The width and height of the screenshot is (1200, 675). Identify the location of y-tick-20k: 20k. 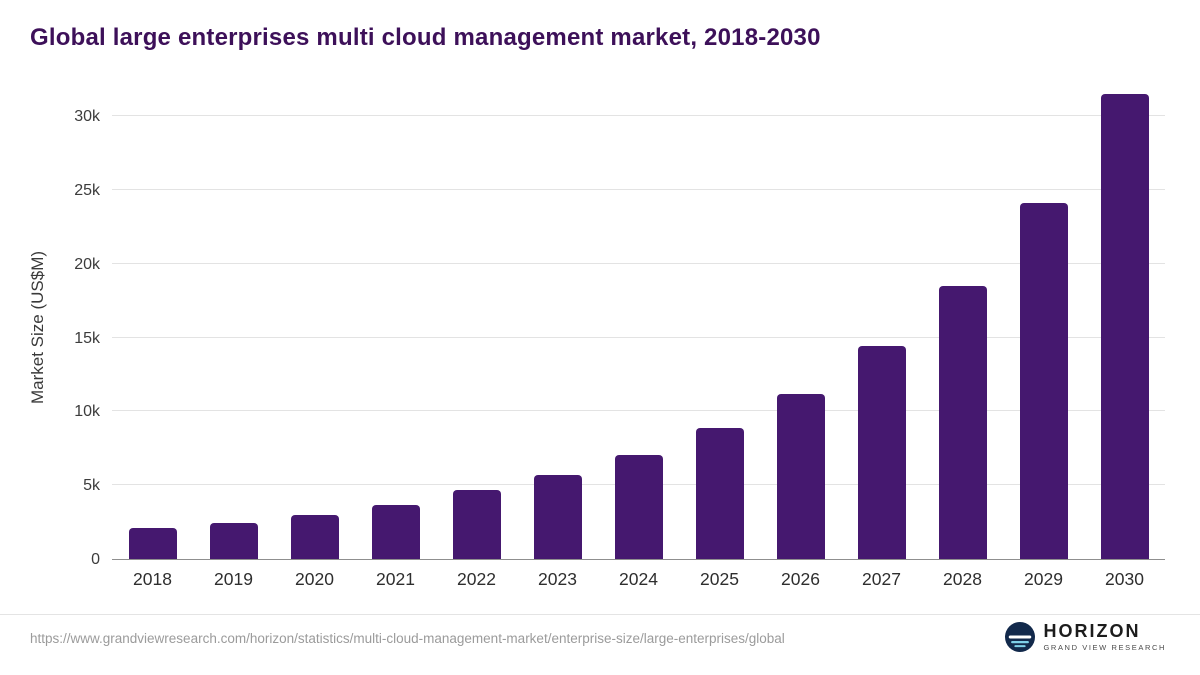
(87, 264).